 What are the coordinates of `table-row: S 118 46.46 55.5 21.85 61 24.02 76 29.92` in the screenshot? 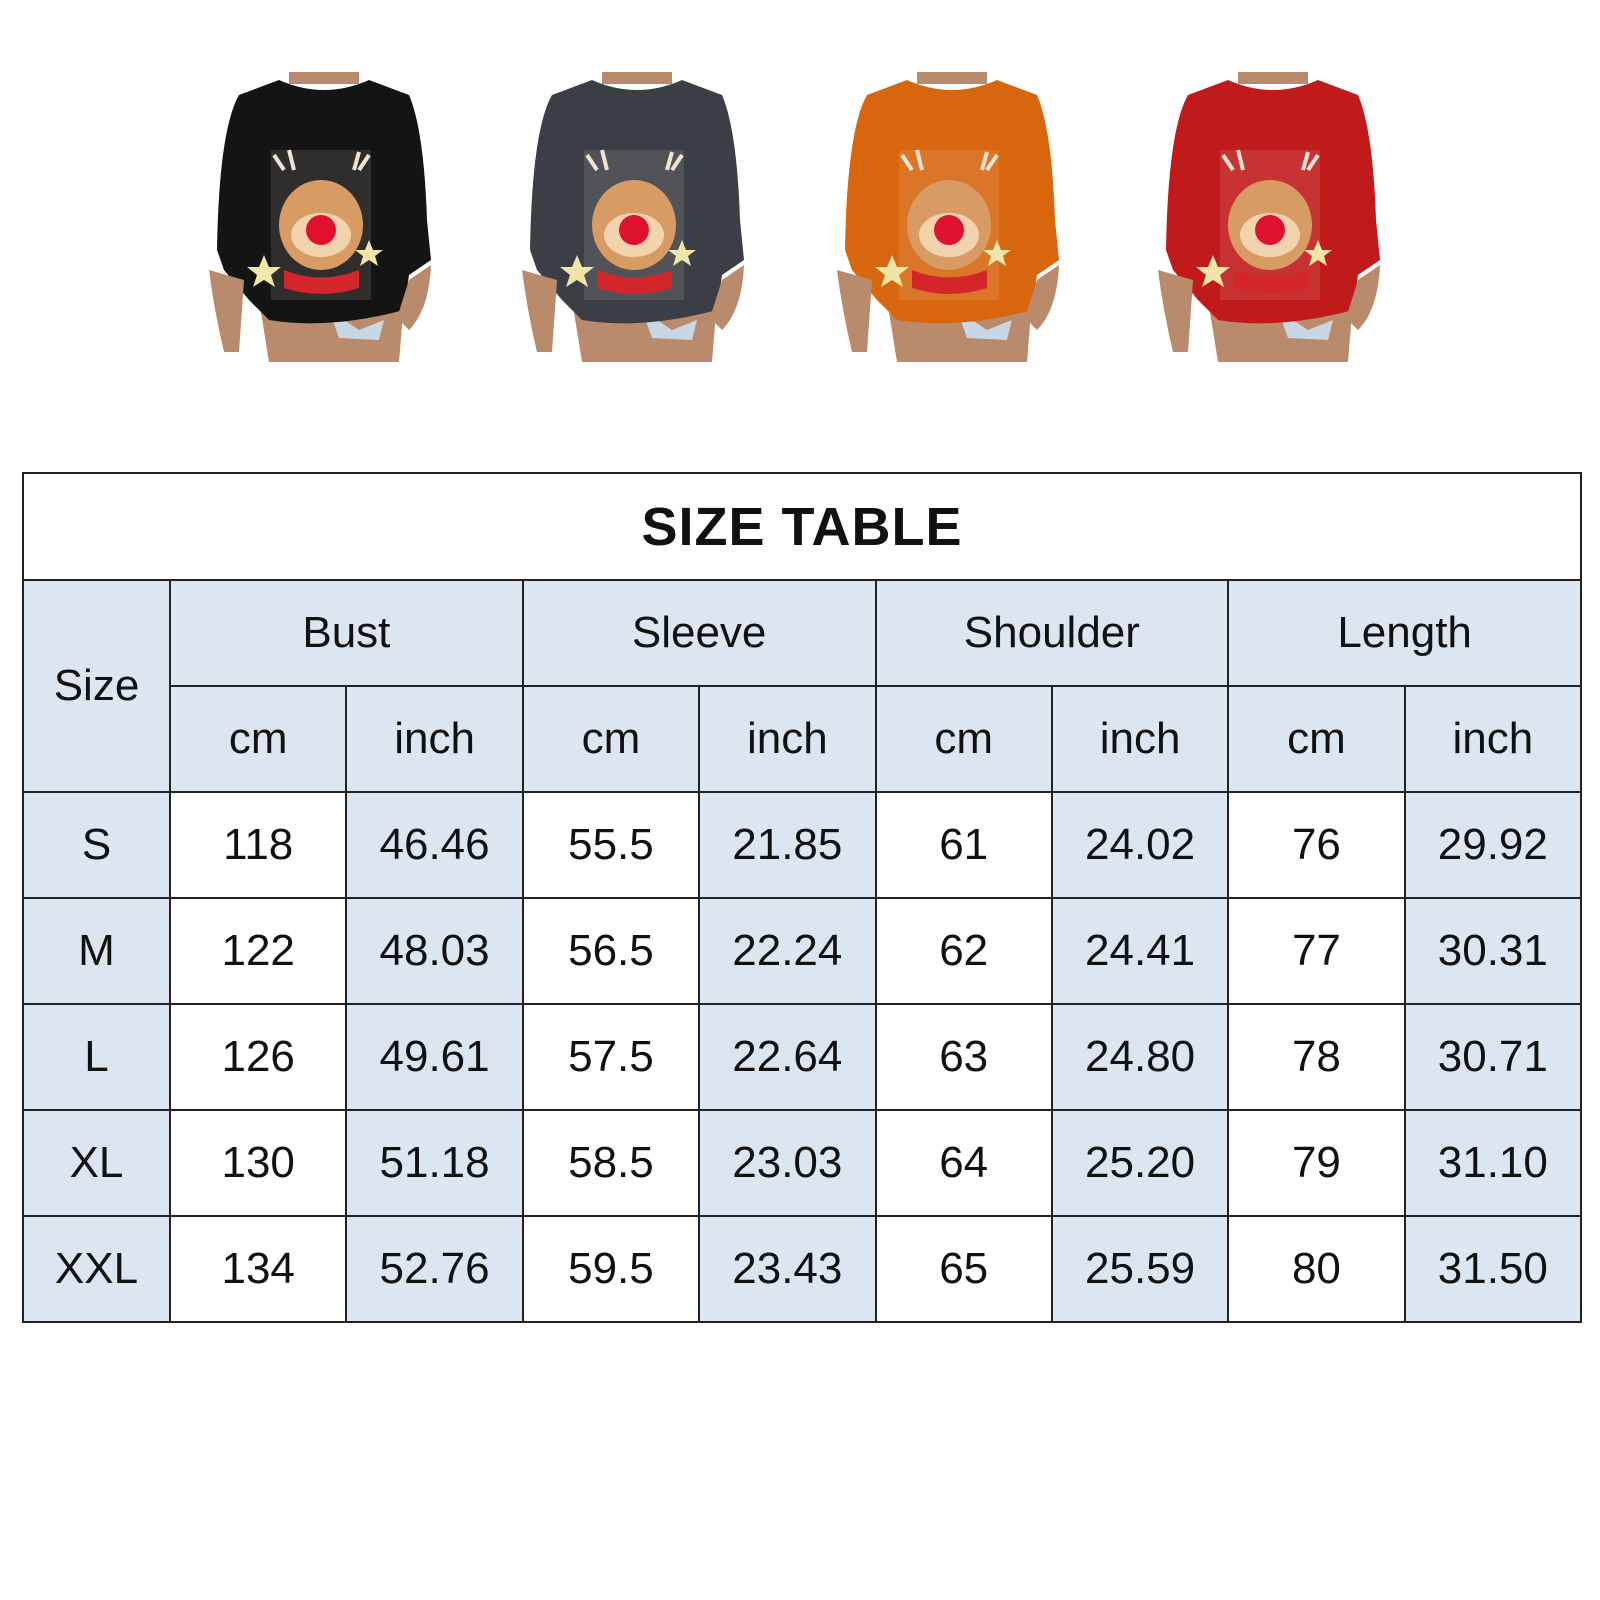 It's located at (802, 845).